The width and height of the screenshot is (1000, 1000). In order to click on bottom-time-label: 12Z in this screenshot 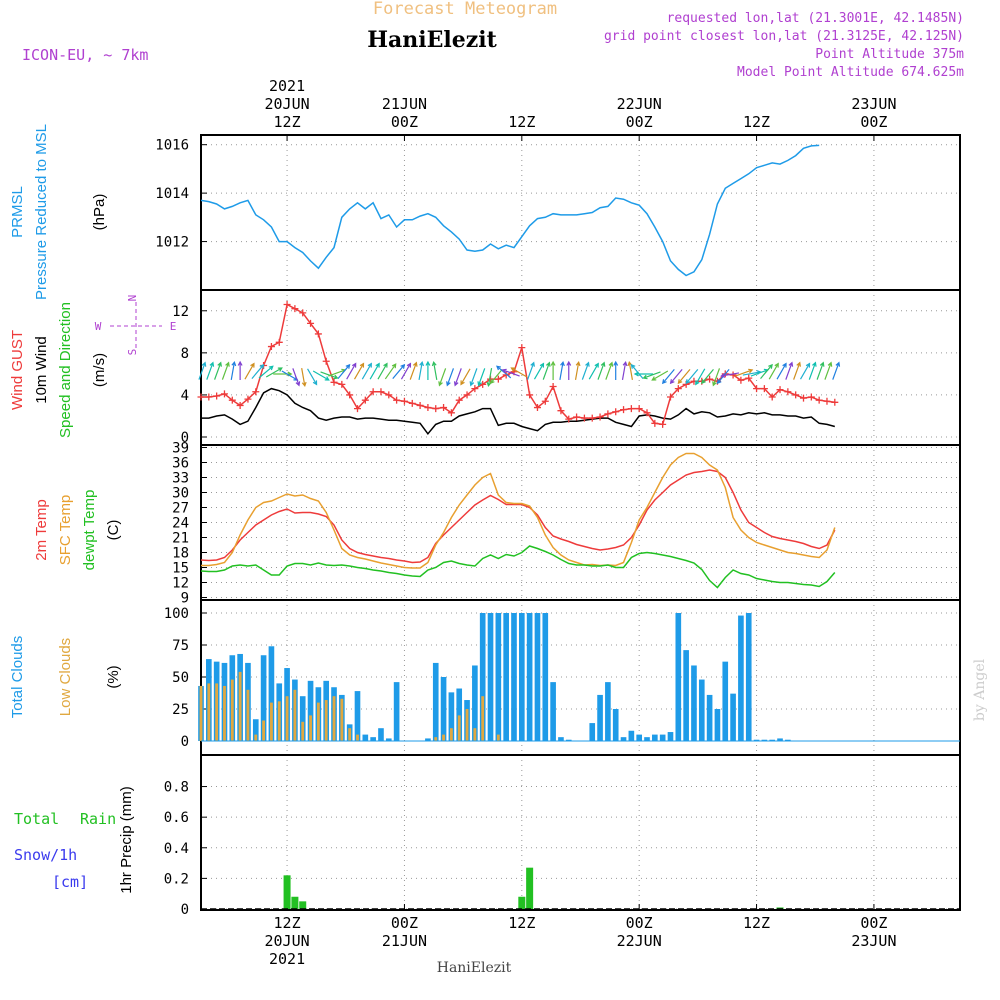, I will do `click(521, 923)`.